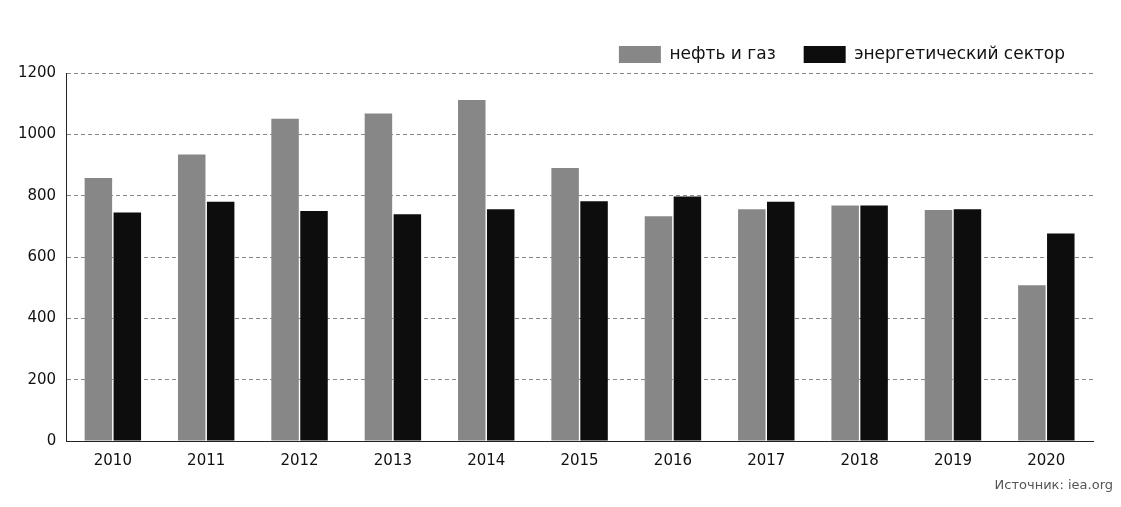 The image size is (1121, 507). Describe the element at coordinates (392, 459) in the screenshot. I see `x-tick-label: 2013` at that location.